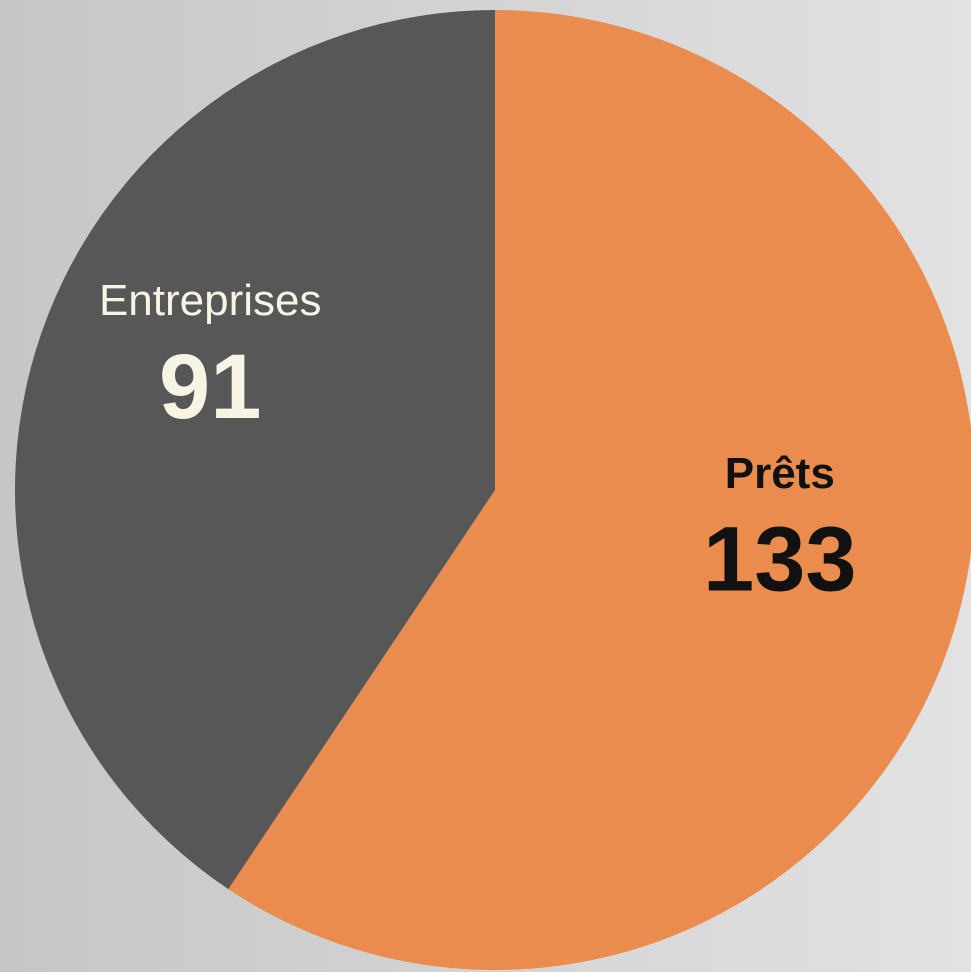  I want to click on slice-value: 133, so click(780, 560).